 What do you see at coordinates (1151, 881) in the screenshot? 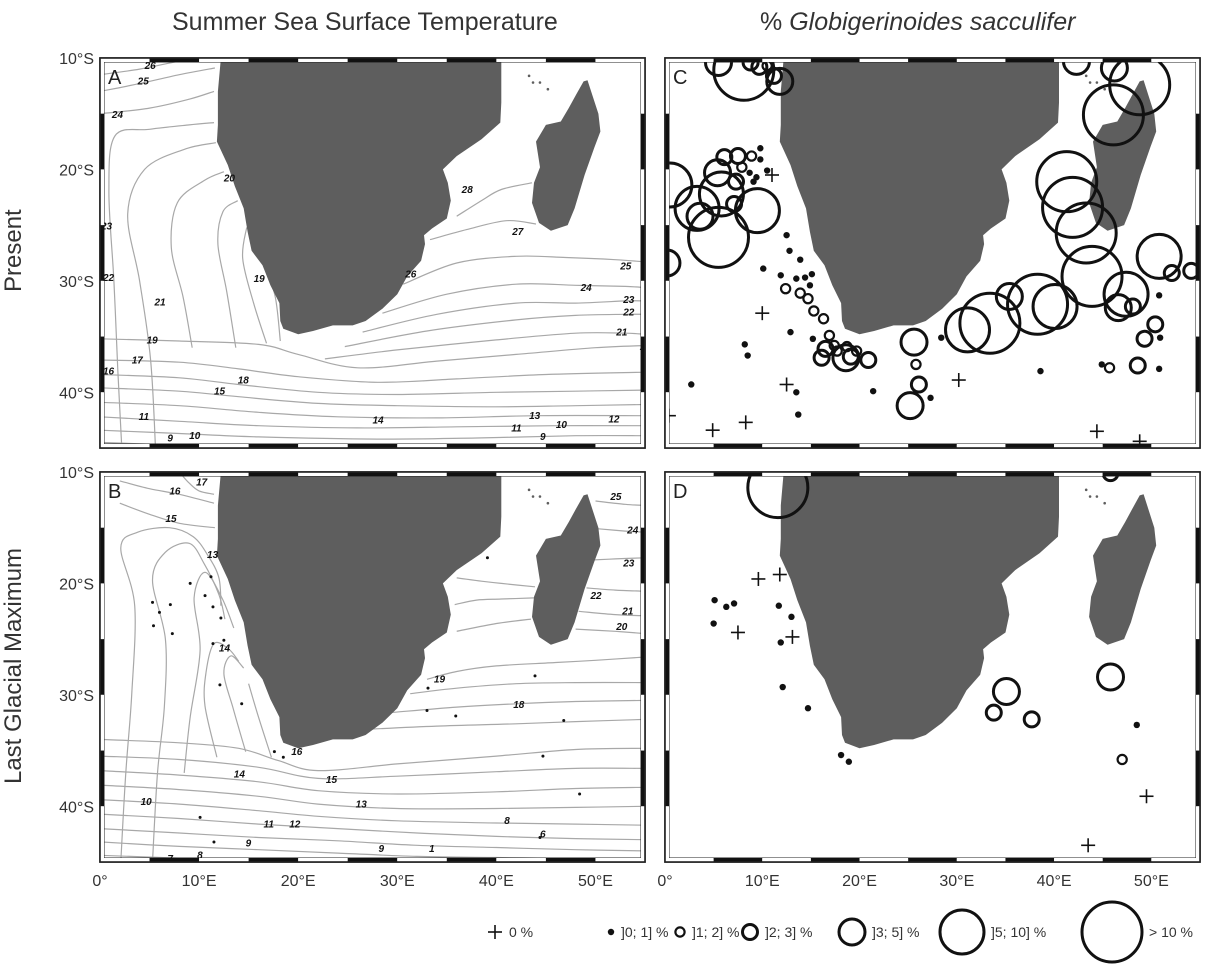
I see `longitude-label: 50°E` at bounding box center [1151, 881].